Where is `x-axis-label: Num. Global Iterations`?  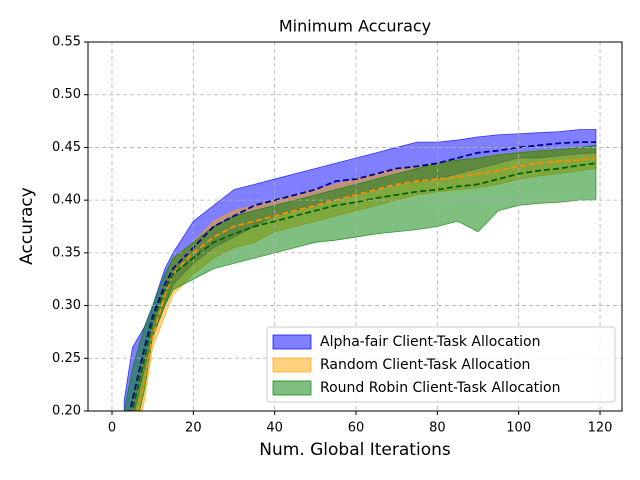
x-axis-label: Num. Global Iterations is located at coordinates (355, 450).